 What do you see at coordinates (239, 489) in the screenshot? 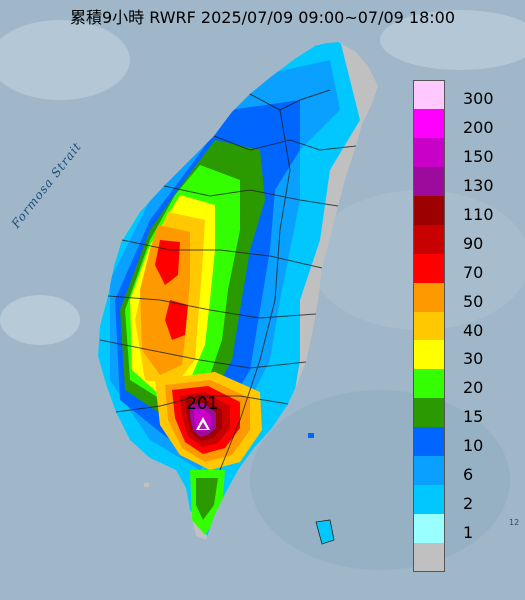
I see `offshore-islands` at bounding box center [239, 489].